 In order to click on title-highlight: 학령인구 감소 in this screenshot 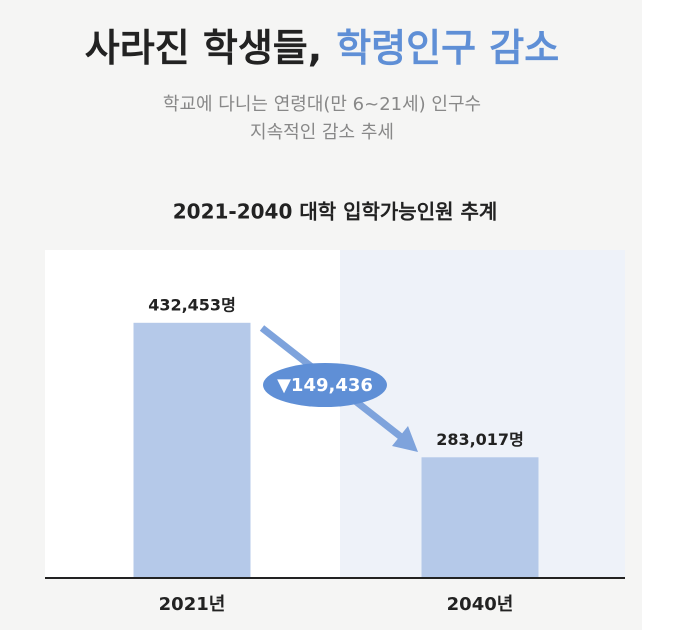, I will do `click(447, 48)`.